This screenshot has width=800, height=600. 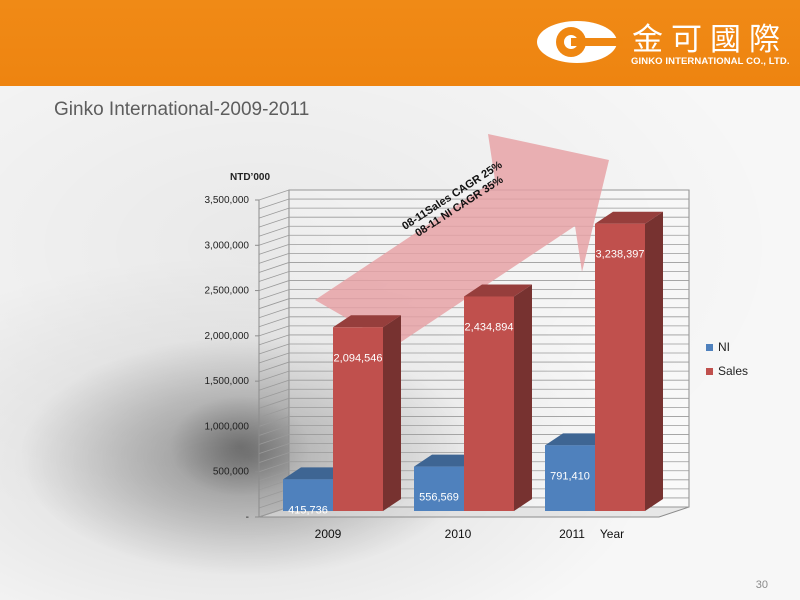 I want to click on bar-sales-2010, so click(x=498, y=397).